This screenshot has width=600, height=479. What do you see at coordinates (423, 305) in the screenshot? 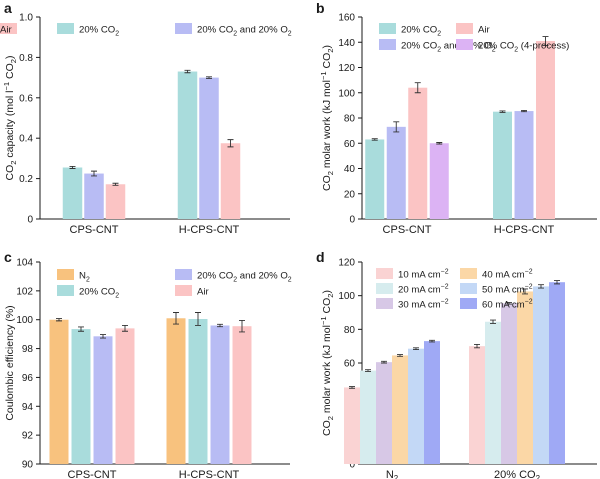
I see `legend-label: 30 mA cm−2` at bounding box center [423, 305].